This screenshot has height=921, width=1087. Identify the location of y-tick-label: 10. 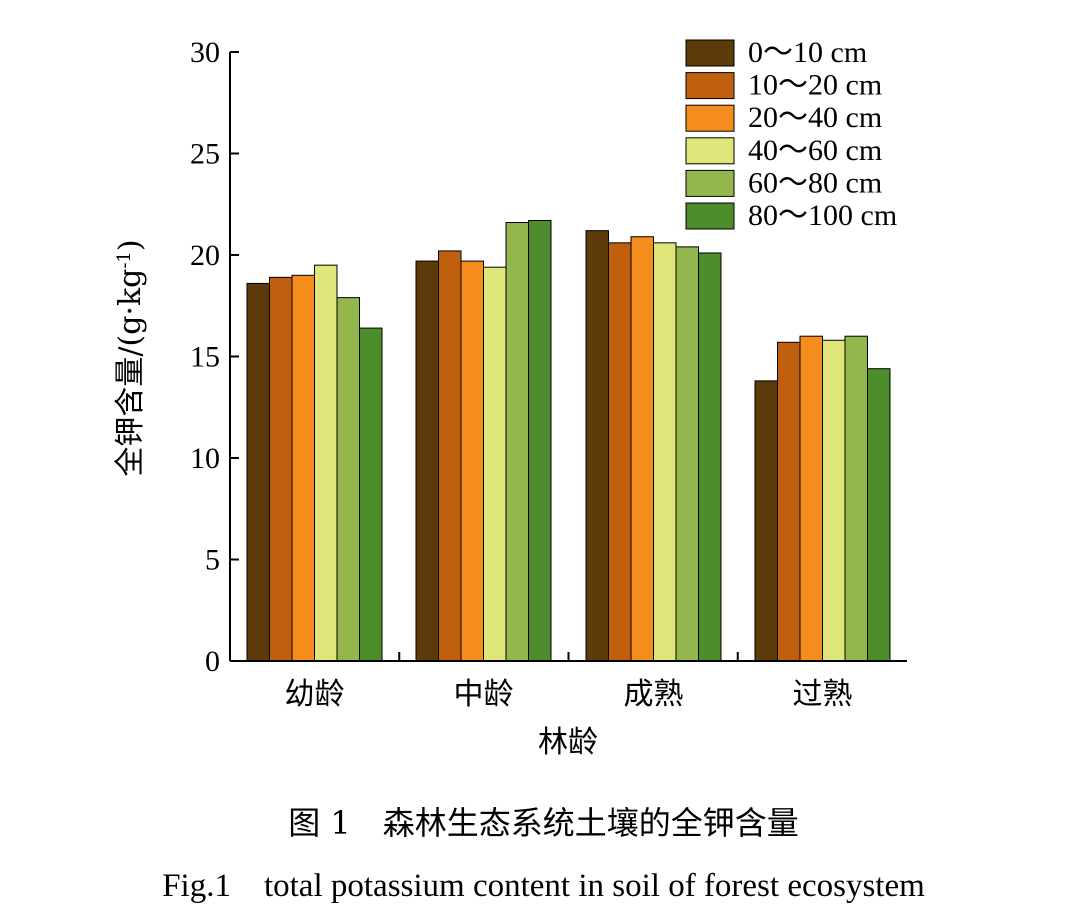
(205, 458).